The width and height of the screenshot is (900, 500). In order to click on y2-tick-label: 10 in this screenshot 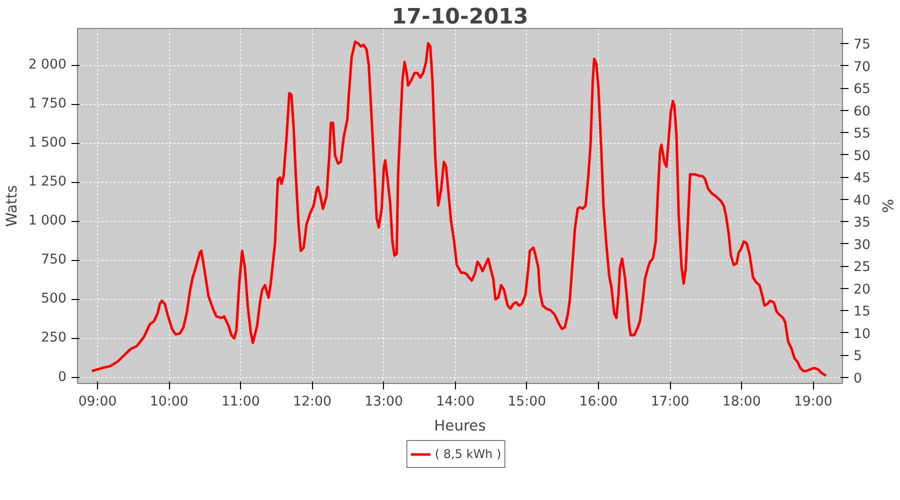, I will do `click(862, 334)`.